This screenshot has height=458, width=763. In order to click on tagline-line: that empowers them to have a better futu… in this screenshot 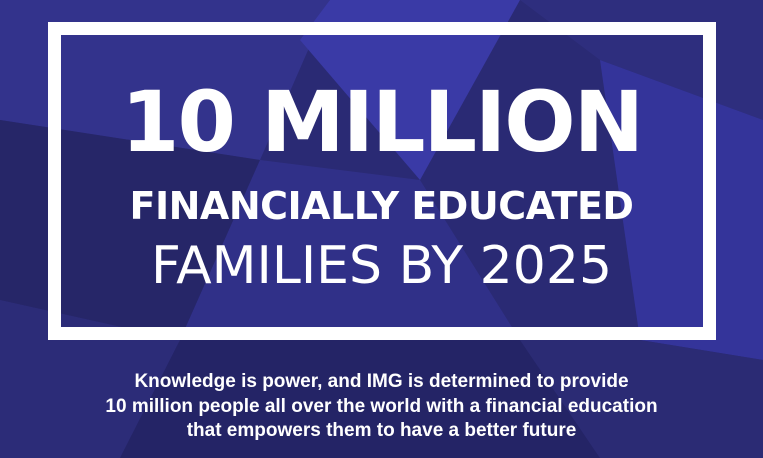, I will do `click(381, 430)`.